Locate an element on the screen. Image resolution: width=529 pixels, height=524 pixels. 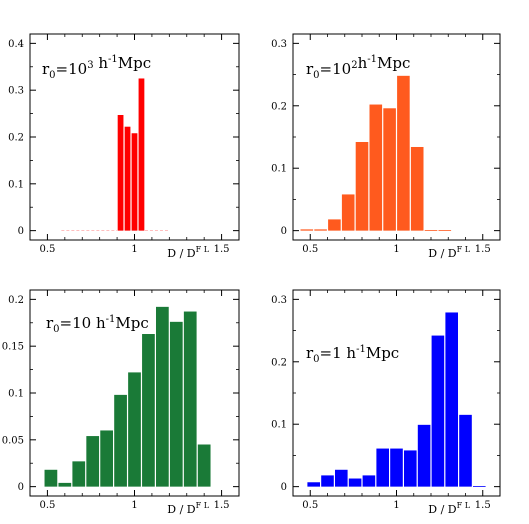
panel-label: r0=103 h-1Mpc is located at coordinates (96, 67).